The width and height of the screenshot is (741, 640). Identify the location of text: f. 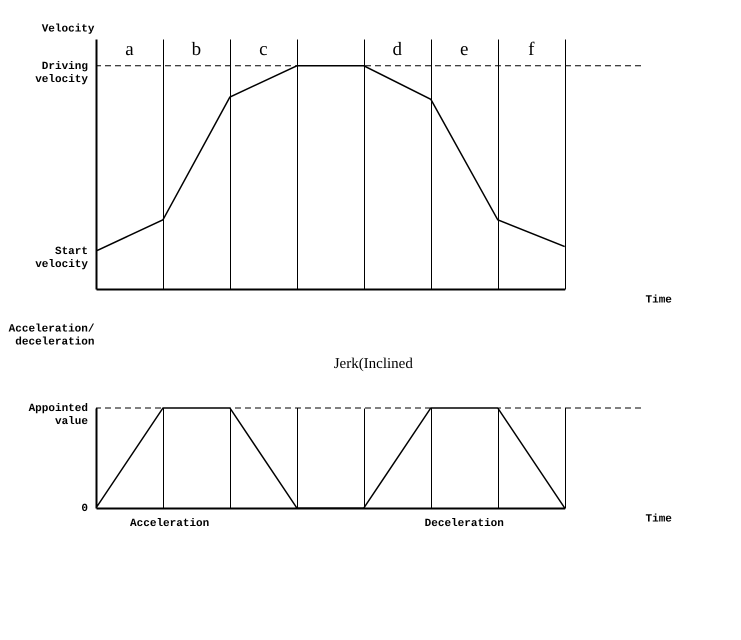
(532, 49).